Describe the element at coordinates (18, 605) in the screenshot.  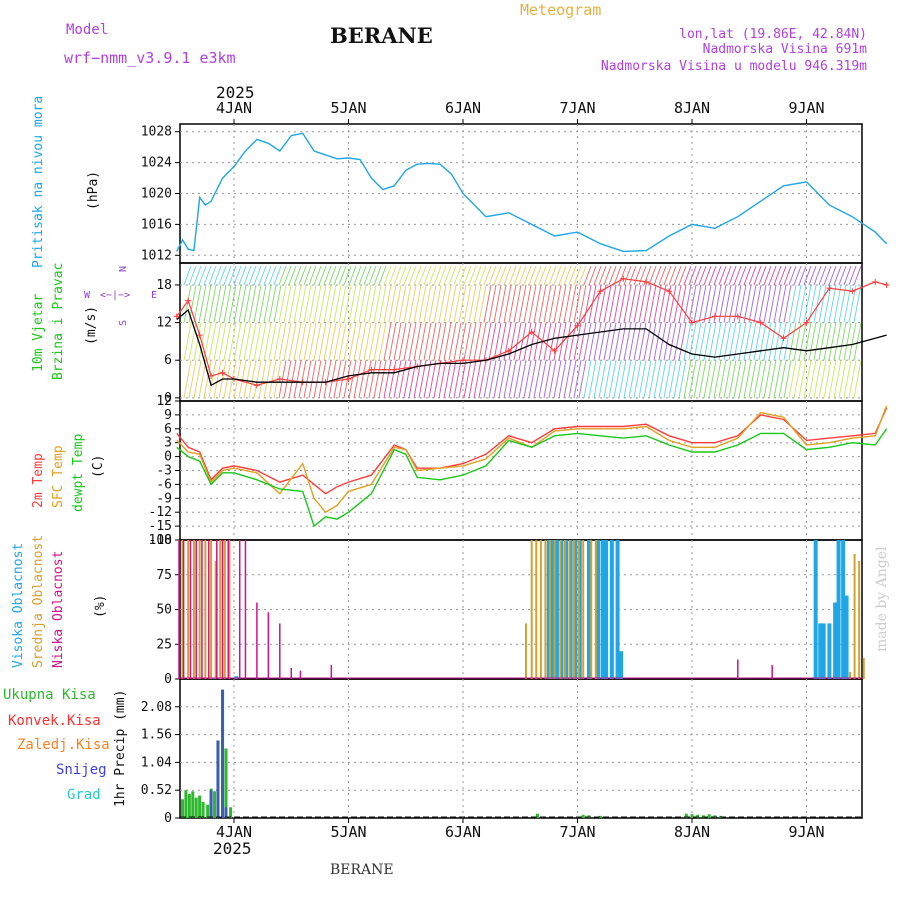
I see `cloud-ylabel-high: Visoka Oblacnost` at that location.